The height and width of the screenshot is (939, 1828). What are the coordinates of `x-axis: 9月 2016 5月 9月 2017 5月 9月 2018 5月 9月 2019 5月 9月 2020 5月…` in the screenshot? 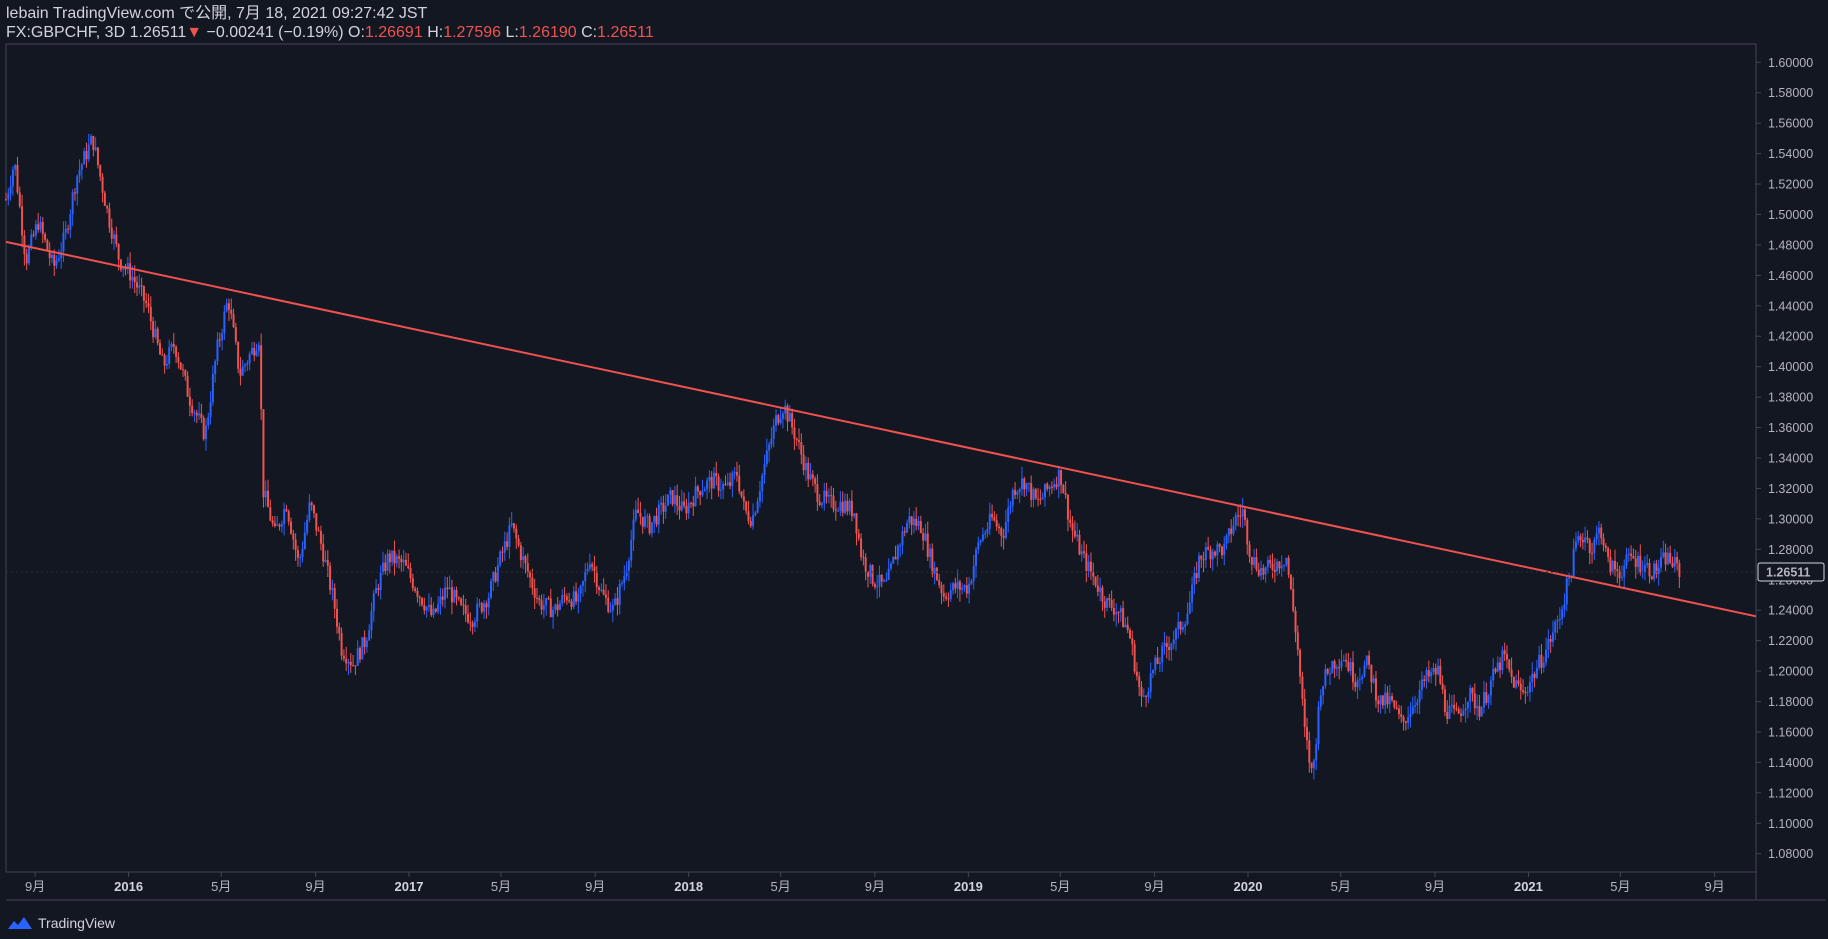 It's located at (875, 883).